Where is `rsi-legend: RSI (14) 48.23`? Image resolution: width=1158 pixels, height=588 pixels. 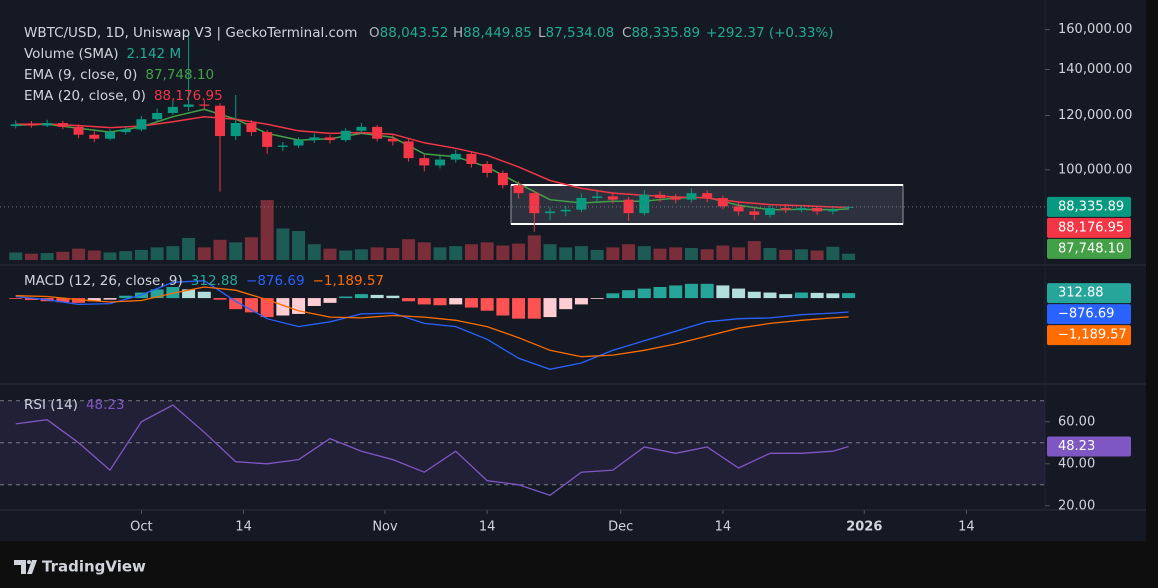
rsi-legend: RSI (14) 48.23 is located at coordinates (74, 405).